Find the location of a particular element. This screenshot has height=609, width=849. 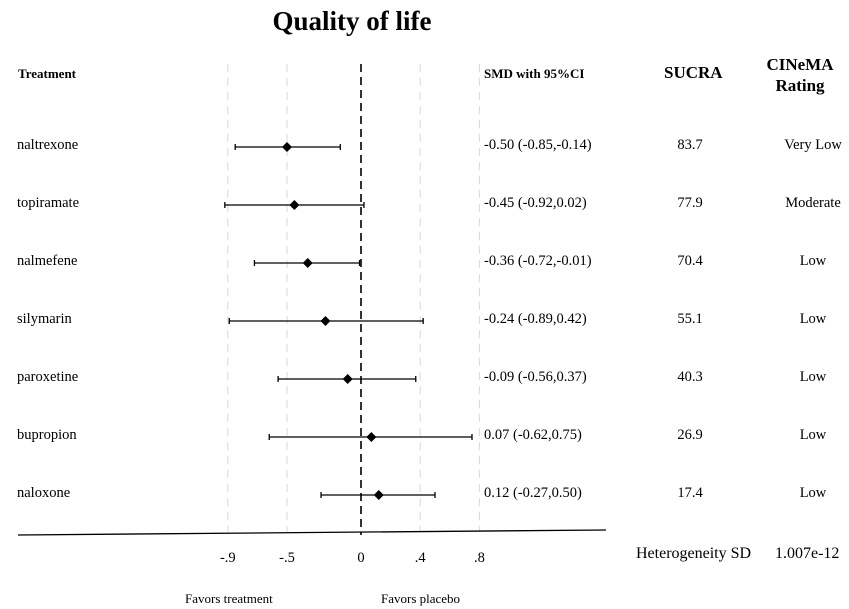

header-cinema: CINeMA Rating is located at coordinates (800, 75).